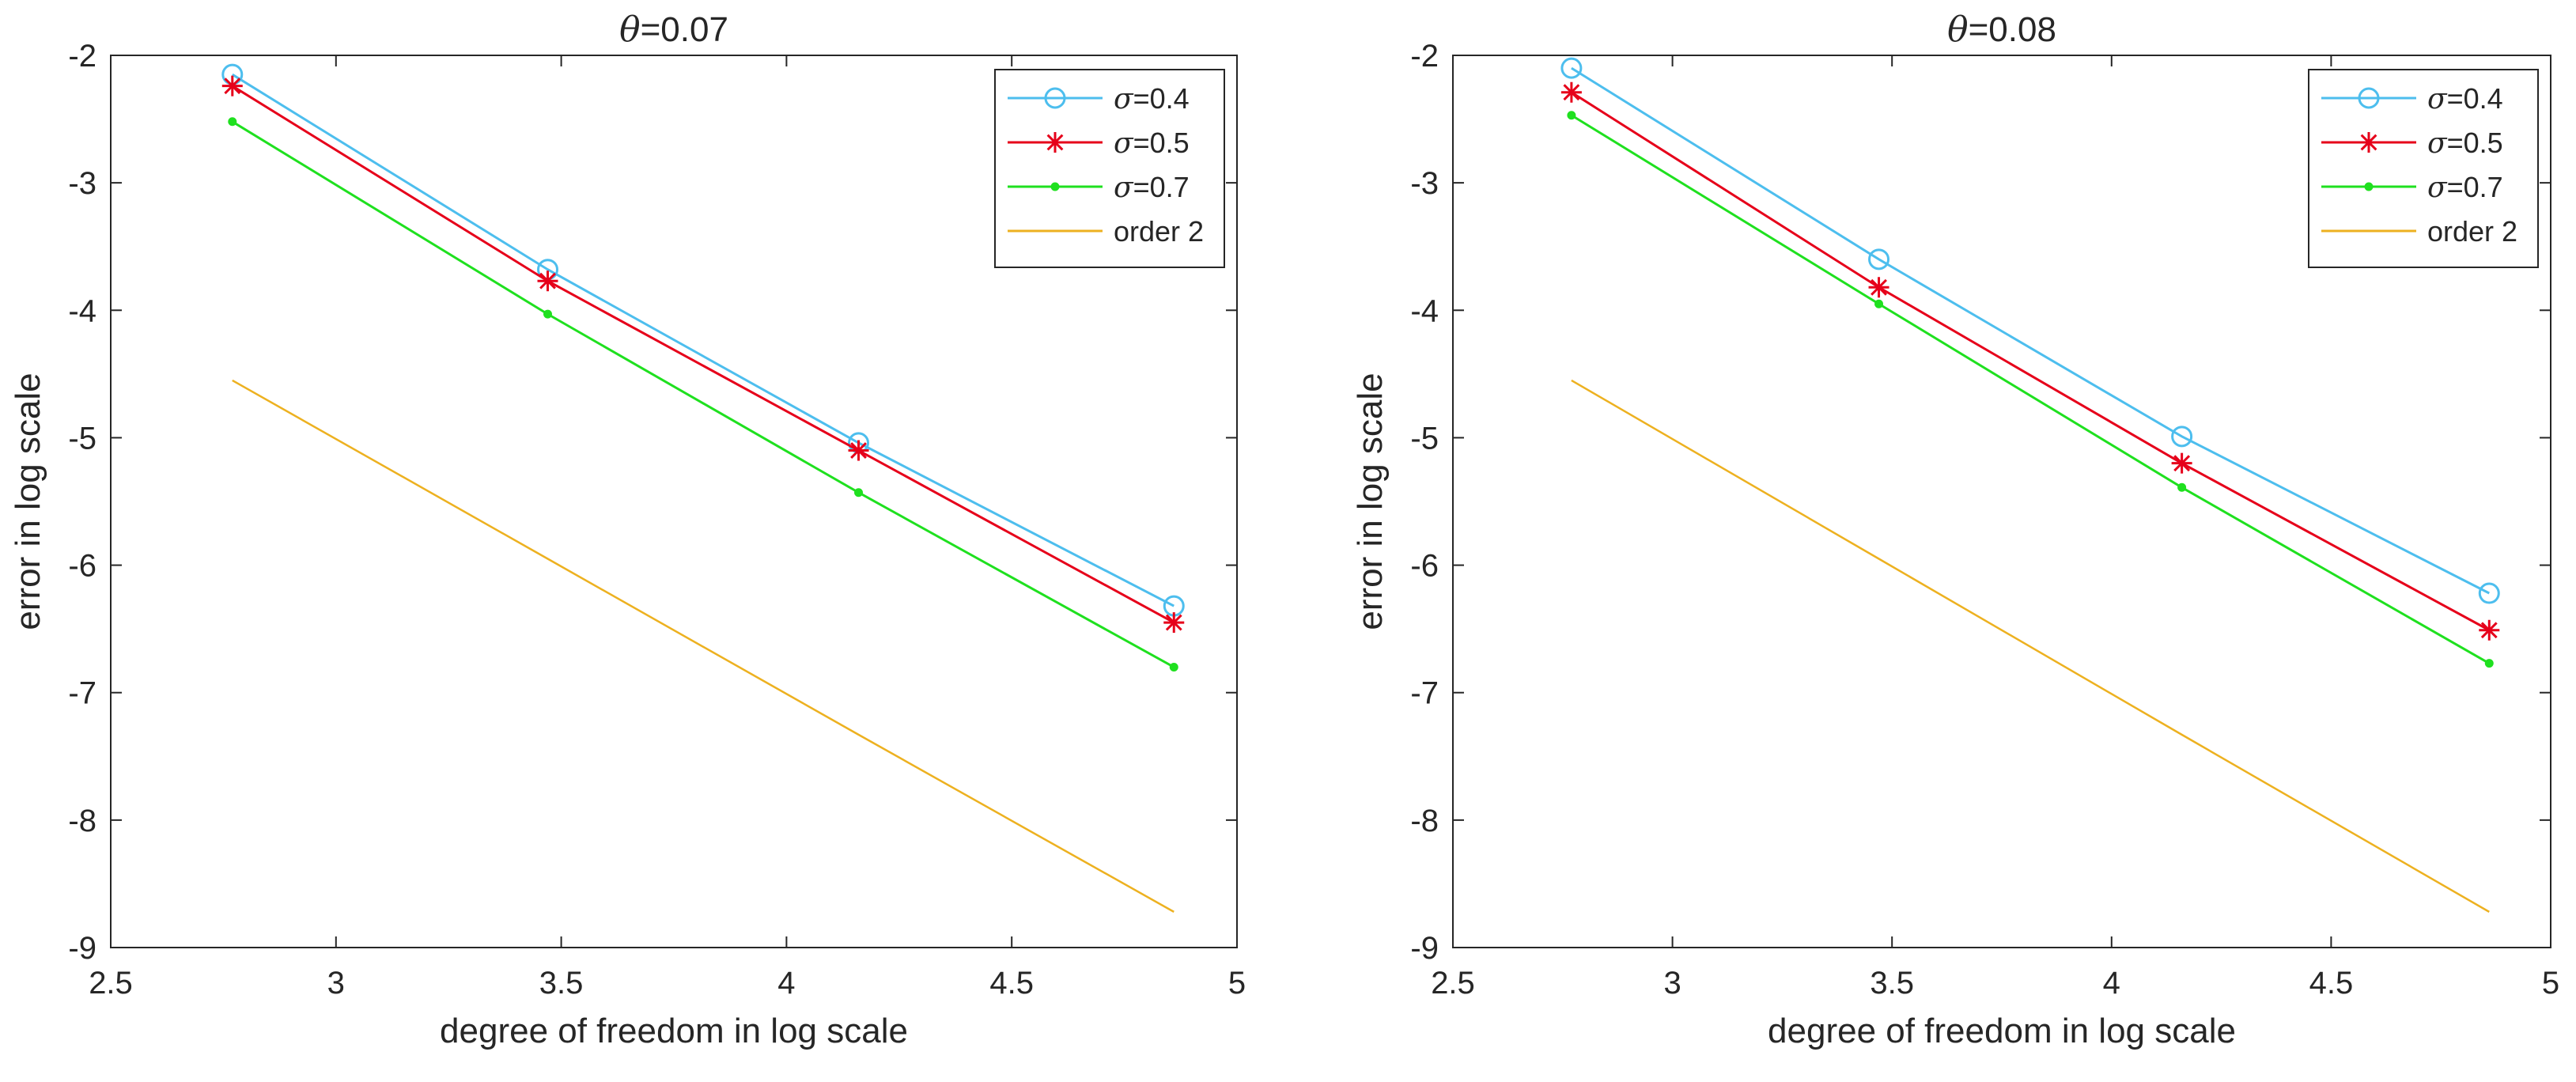 This screenshot has height=1082, width=2576. Describe the element at coordinates (1424, 310) in the screenshot. I see `chart2-y-tick-label: -4` at that location.